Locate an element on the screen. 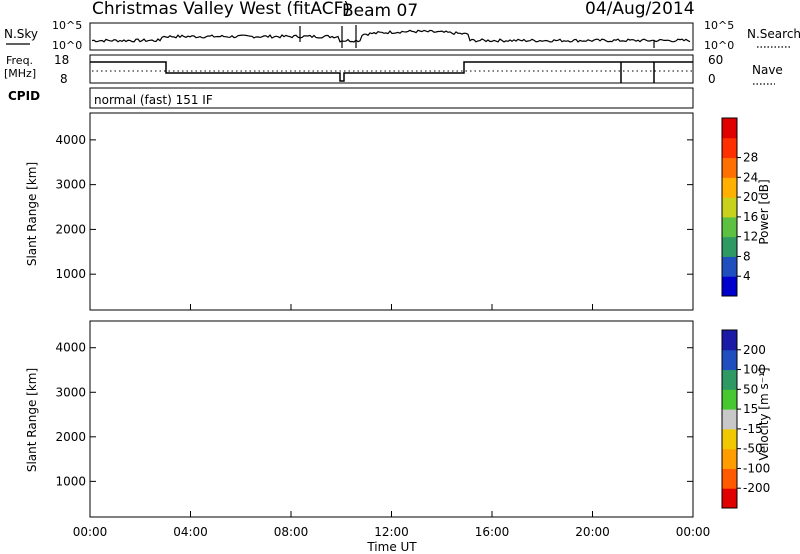 The image size is (800, 554). colorbar-tick-label: 15 is located at coordinates (750, 409).